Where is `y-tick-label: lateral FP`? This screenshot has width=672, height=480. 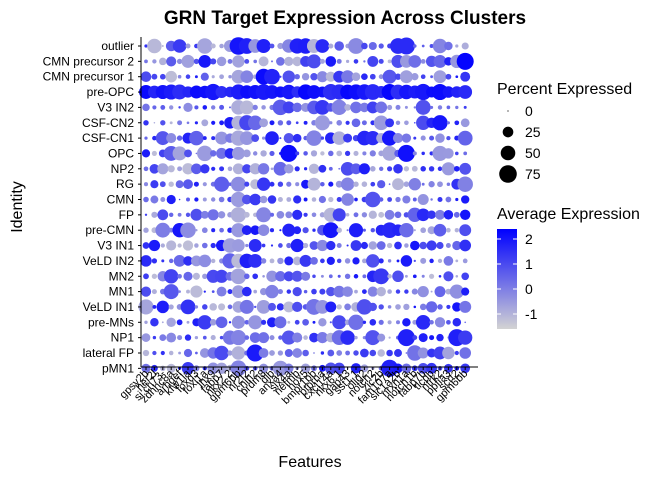
y-tick-label: lateral FP is located at coordinates (108, 353).